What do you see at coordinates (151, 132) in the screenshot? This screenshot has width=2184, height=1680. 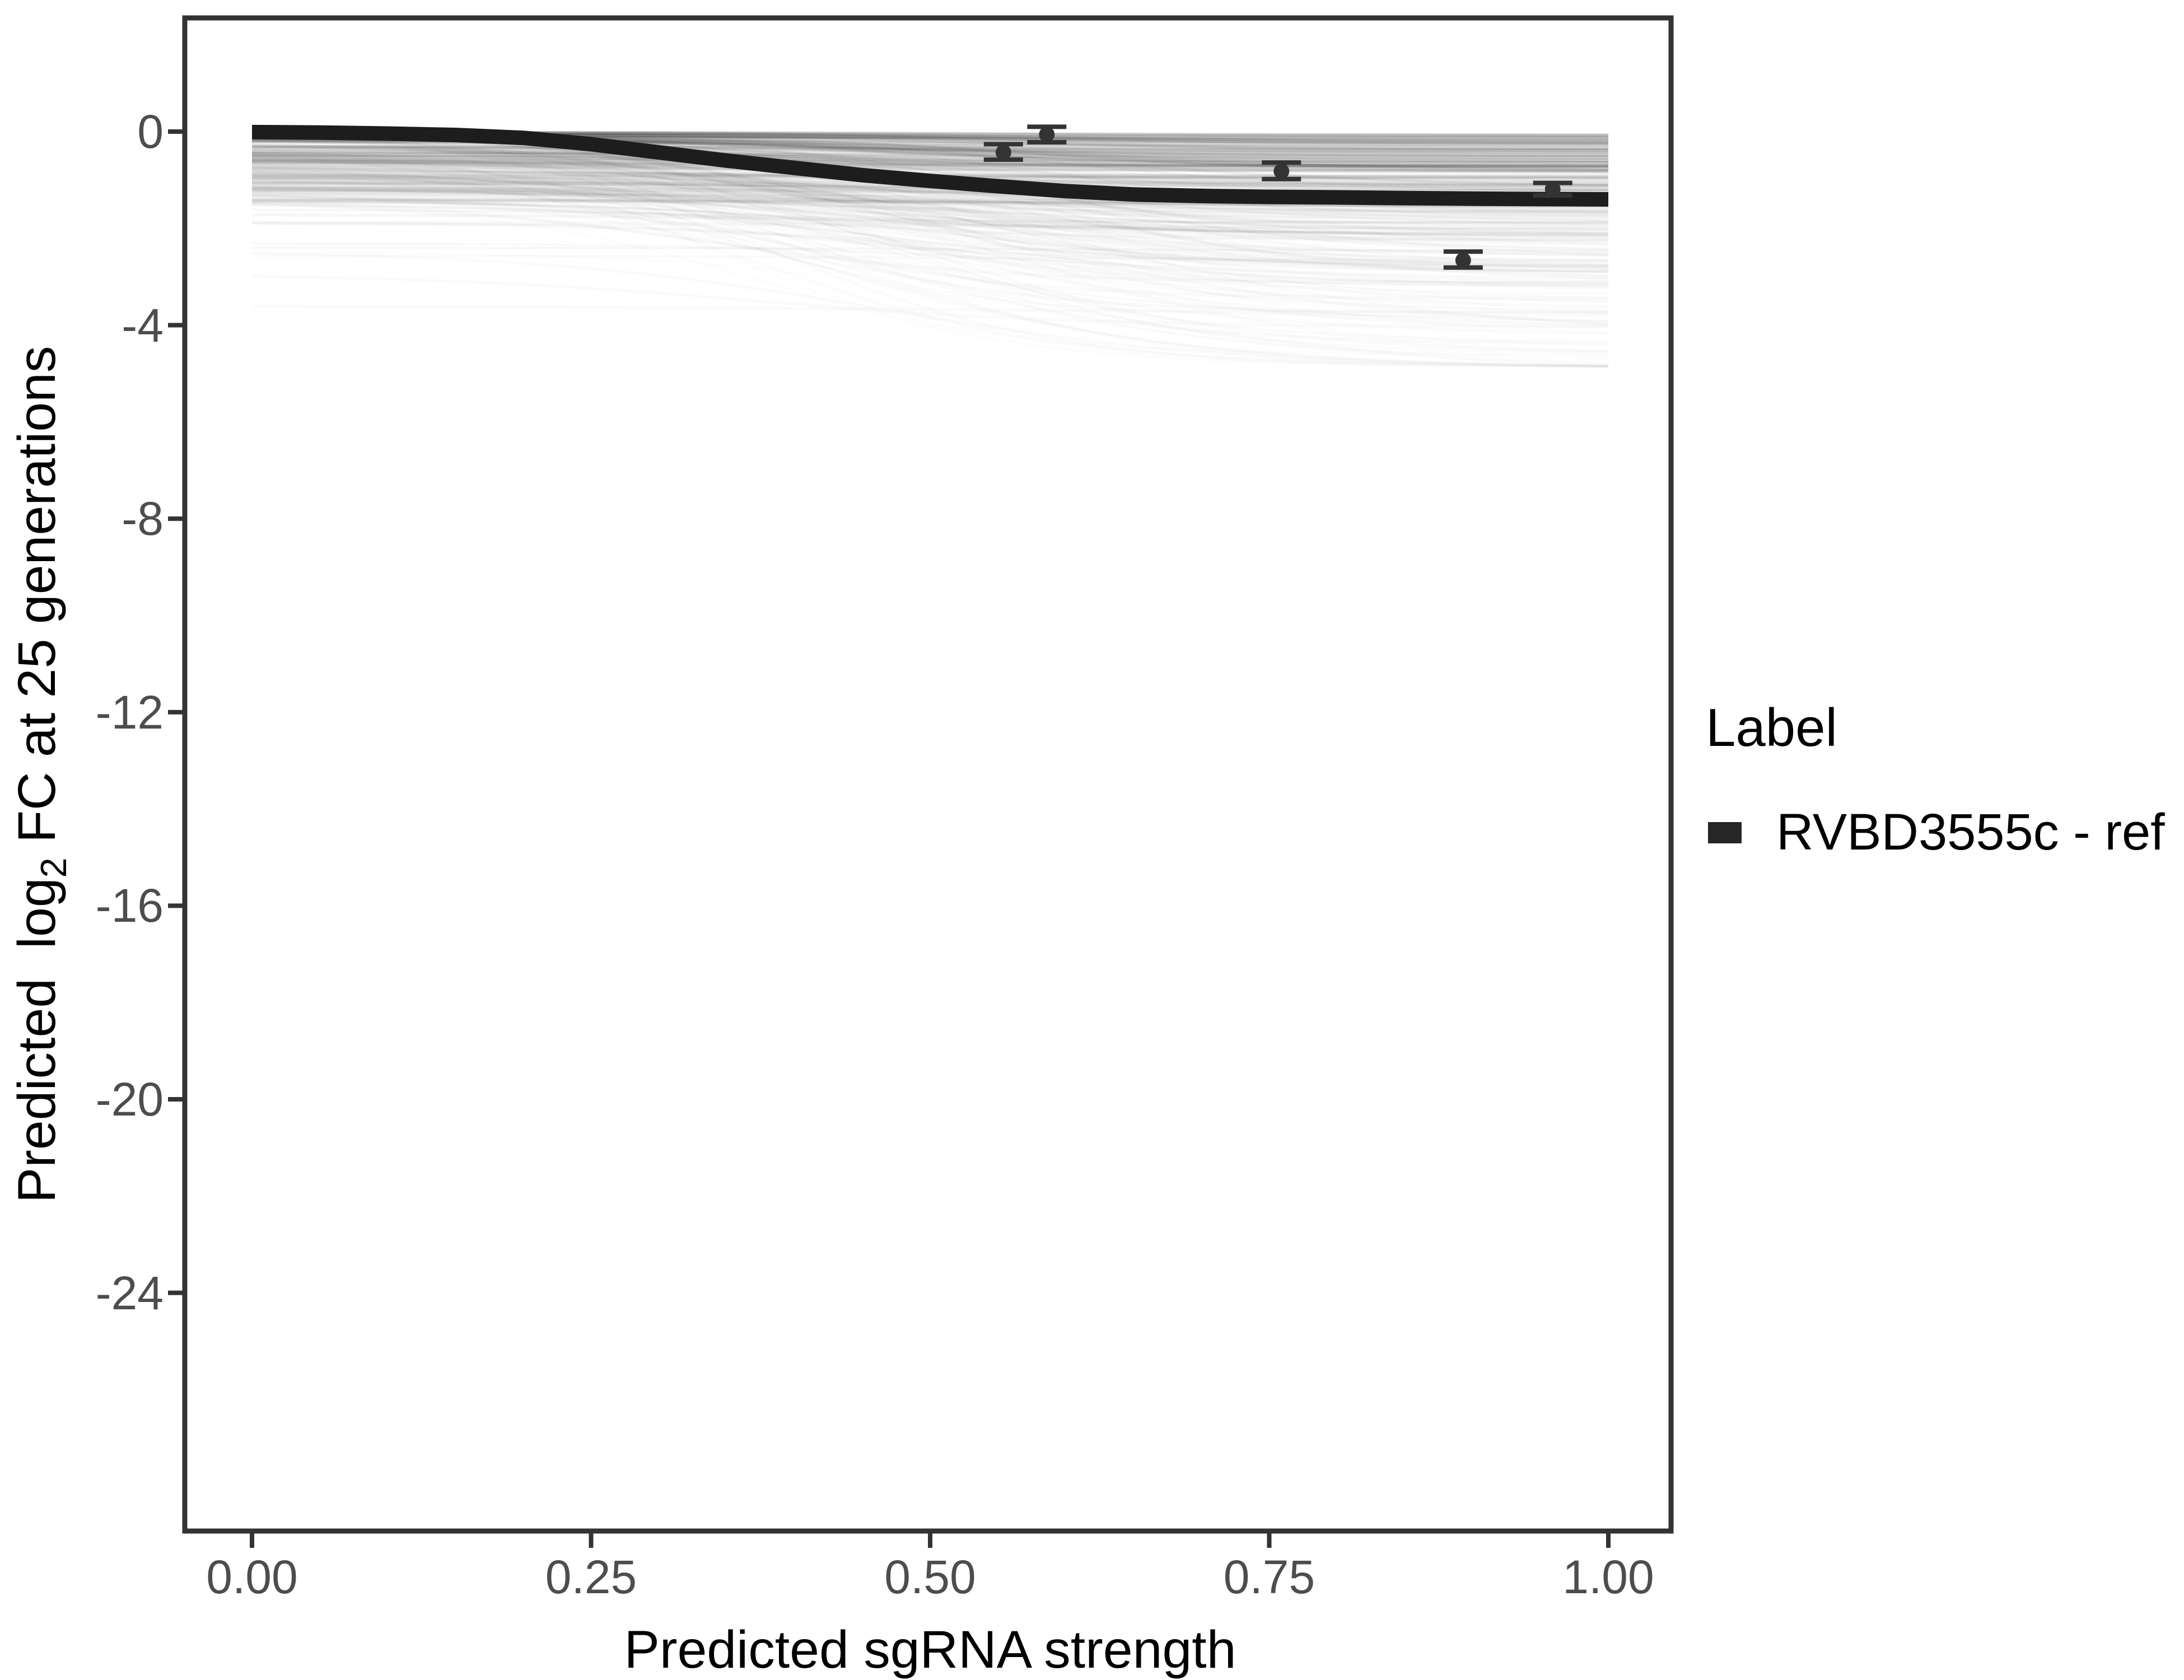 I see `y-tick-label: 0` at bounding box center [151, 132].